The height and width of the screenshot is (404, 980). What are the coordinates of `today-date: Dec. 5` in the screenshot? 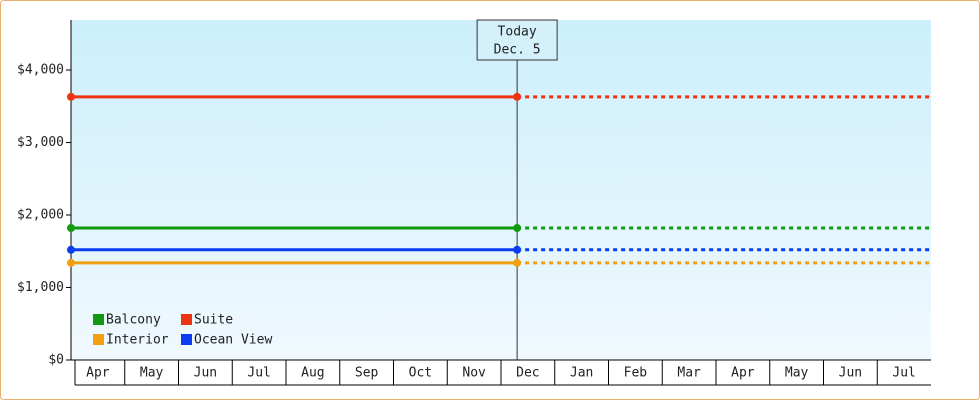 It's located at (517, 50).